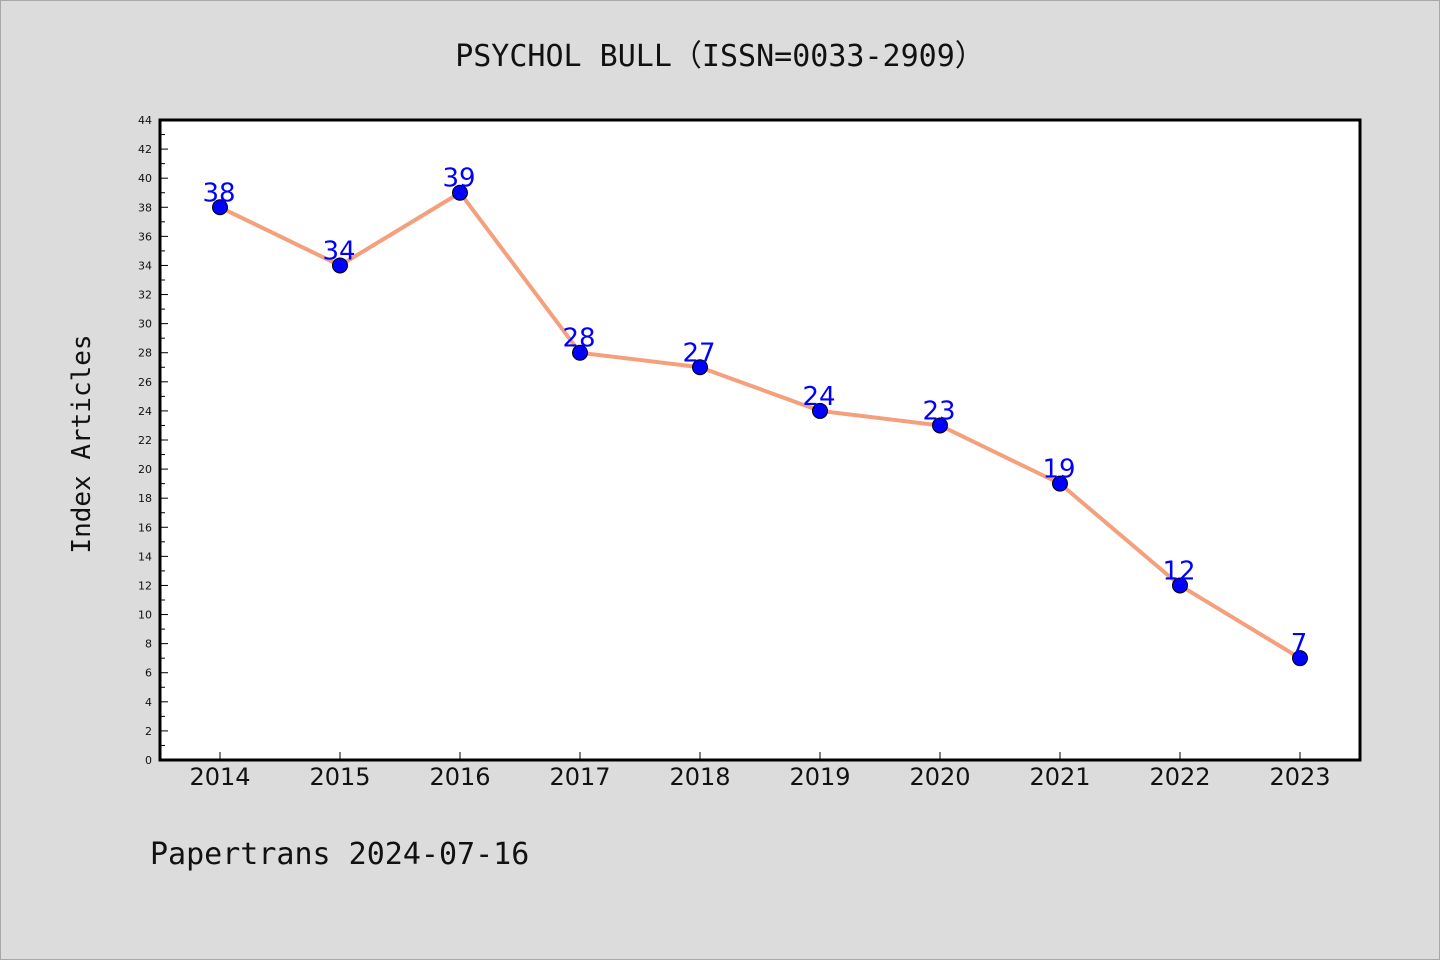 The height and width of the screenshot is (960, 1440). What do you see at coordinates (1058, 470) in the screenshot?
I see `data-label: 19` at bounding box center [1058, 470].